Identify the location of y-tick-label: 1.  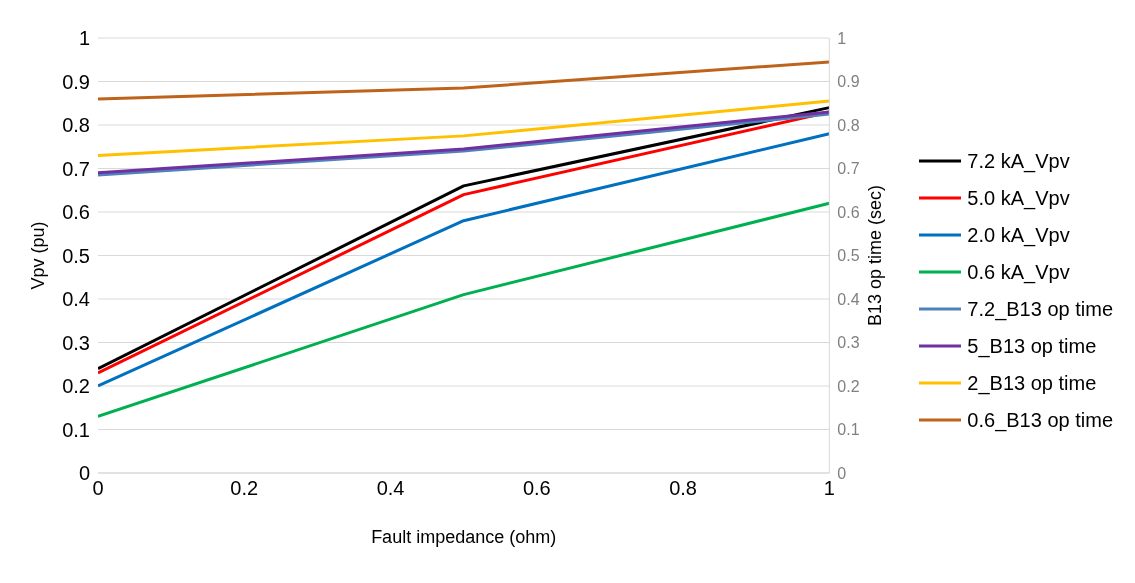
(84, 38).